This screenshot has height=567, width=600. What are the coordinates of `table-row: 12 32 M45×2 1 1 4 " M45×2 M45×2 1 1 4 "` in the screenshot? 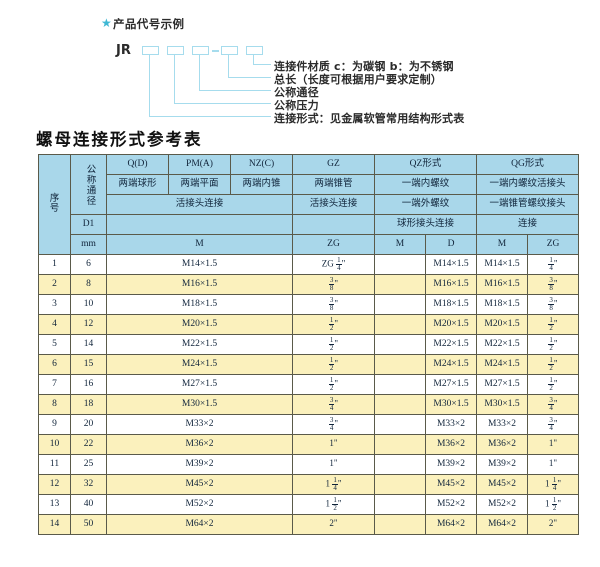 It's located at (309, 484).